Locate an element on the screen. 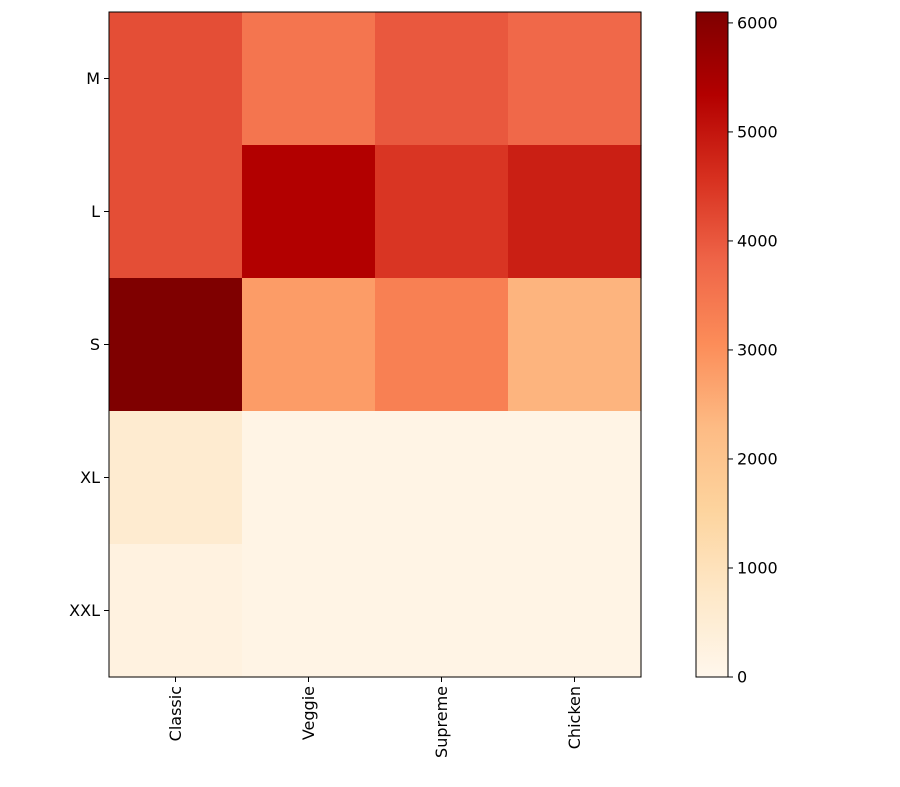  y-tick-label: L is located at coordinates (95, 211).